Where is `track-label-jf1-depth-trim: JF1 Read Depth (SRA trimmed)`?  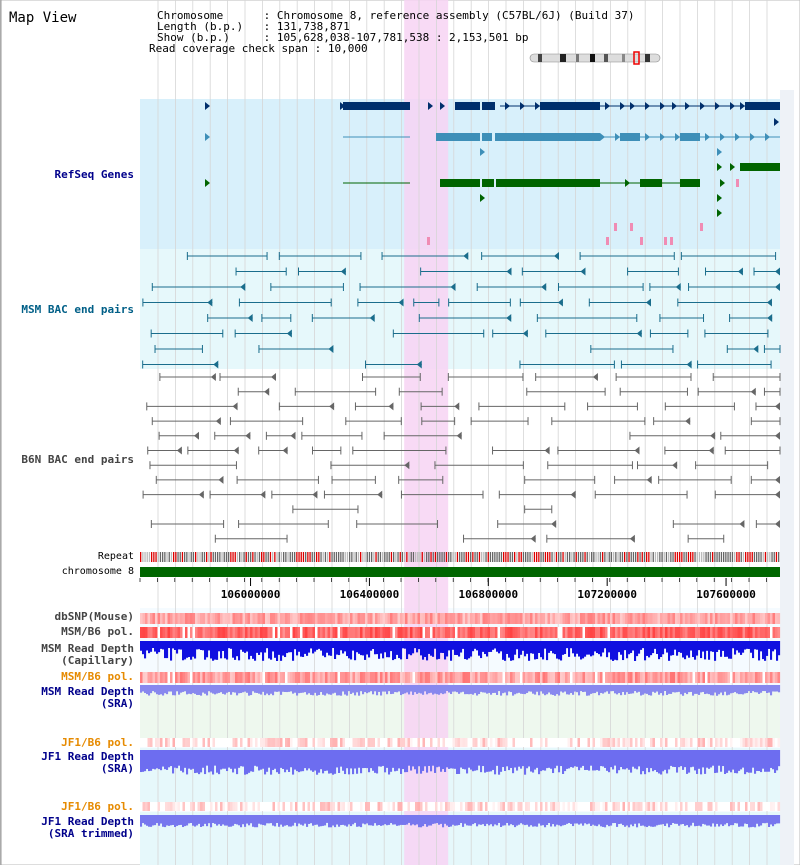 track-label-jf1-depth-trim: JF1 Read Depth (SRA trimmed) is located at coordinates (67, 828).